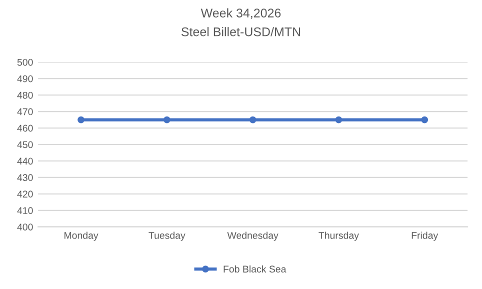 The image size is (482, 289). I want to click on chart-title: Week 34,2026, so click(240, 13).